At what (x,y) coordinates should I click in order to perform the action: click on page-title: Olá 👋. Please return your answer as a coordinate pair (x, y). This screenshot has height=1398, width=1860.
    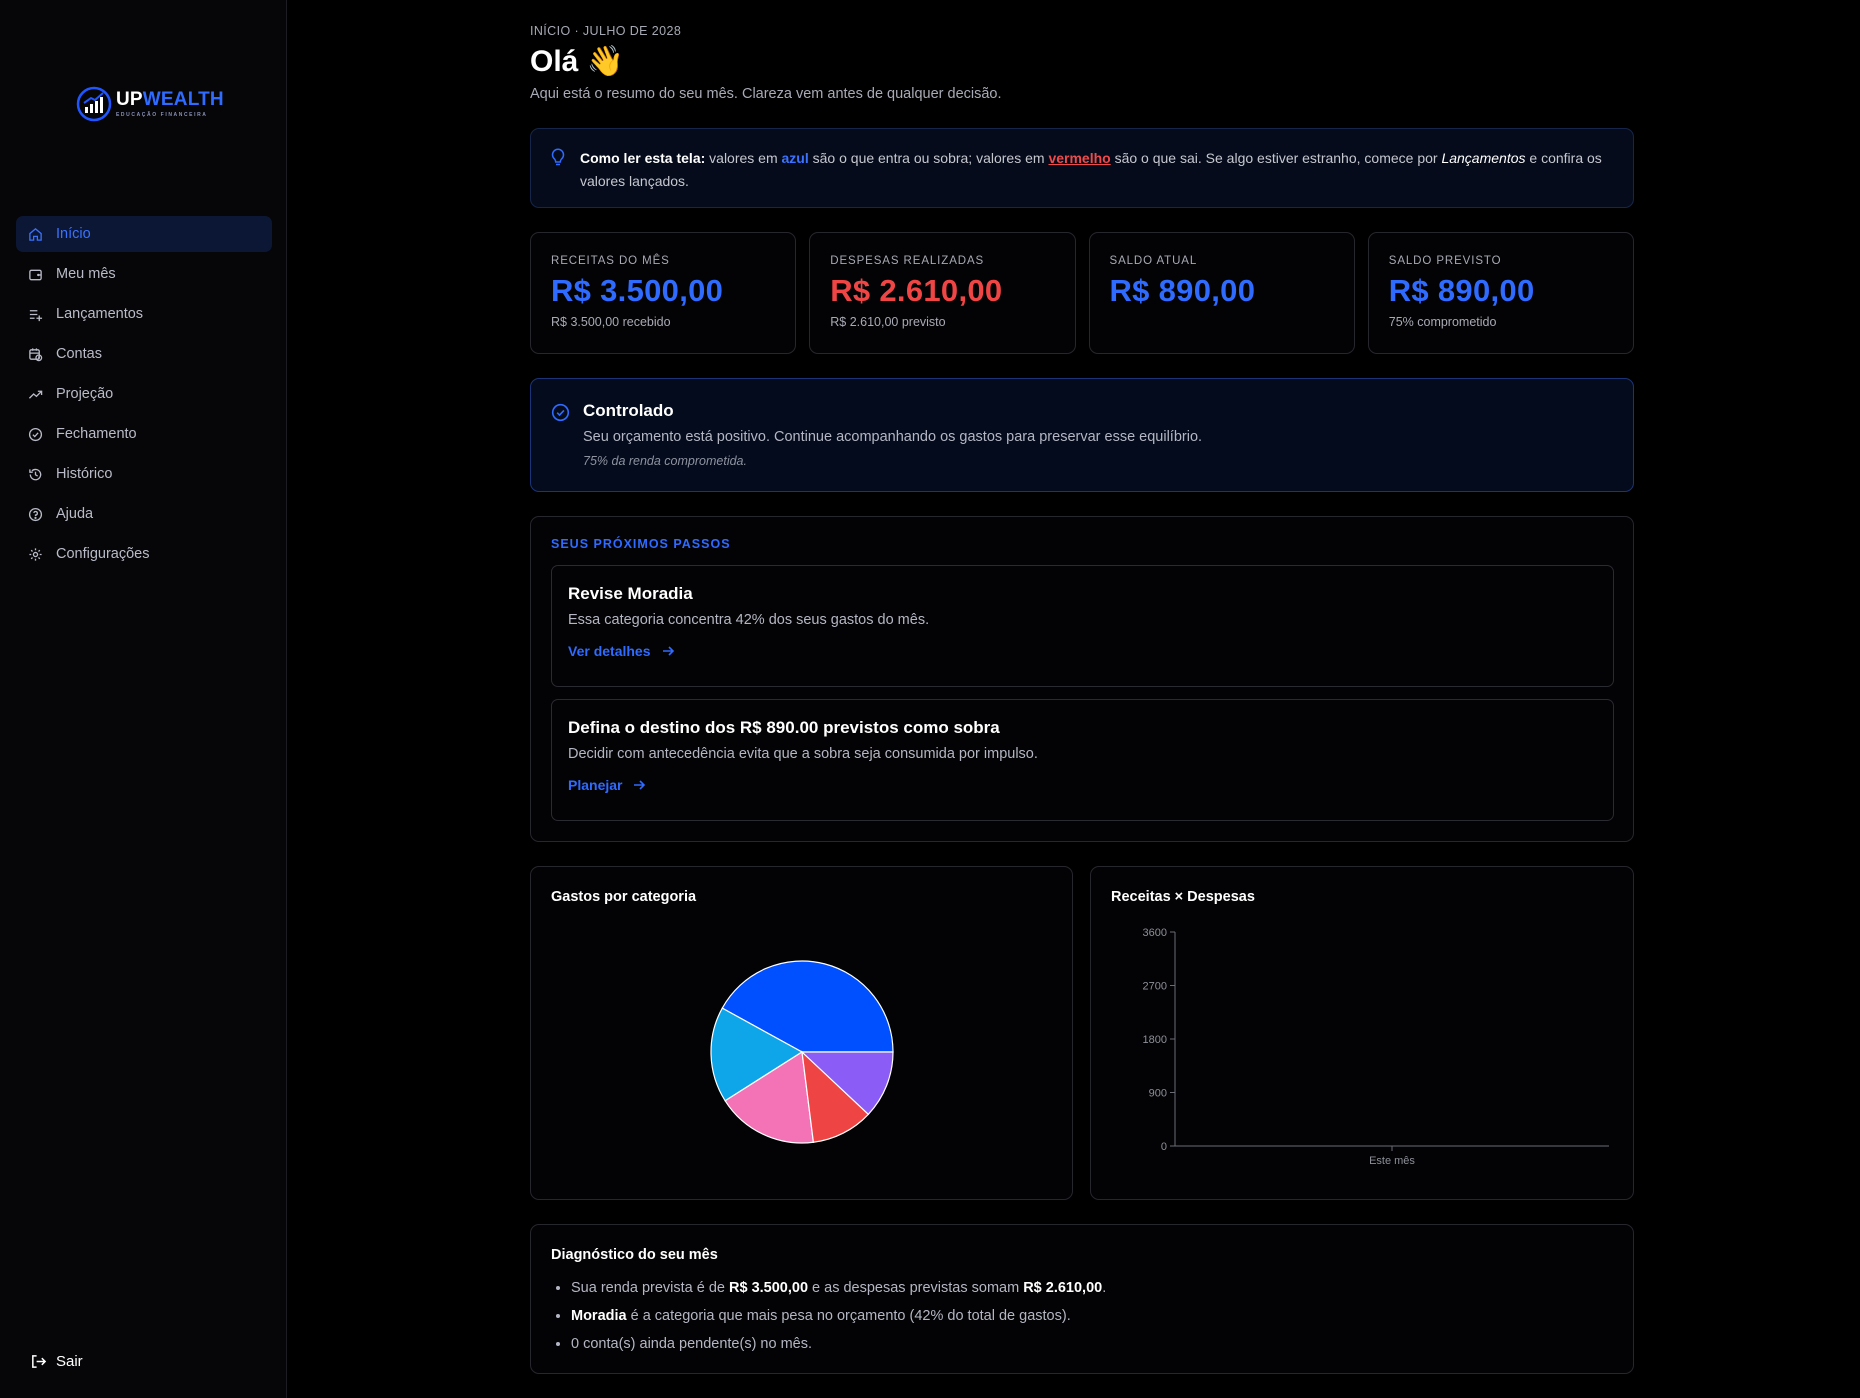
    Looking at the image, I should click on (577, 61).